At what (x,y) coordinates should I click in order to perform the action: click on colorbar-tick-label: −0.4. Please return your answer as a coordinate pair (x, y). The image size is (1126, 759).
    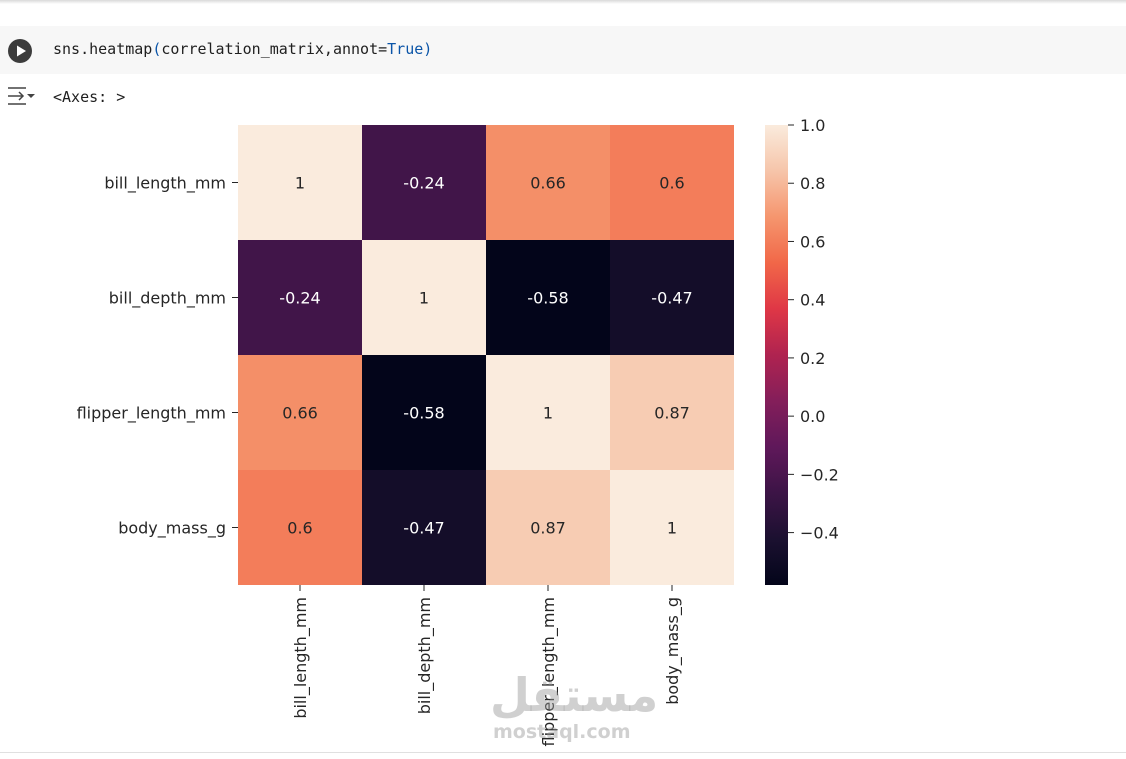
    Looking at the image, I should click on (819, 533).